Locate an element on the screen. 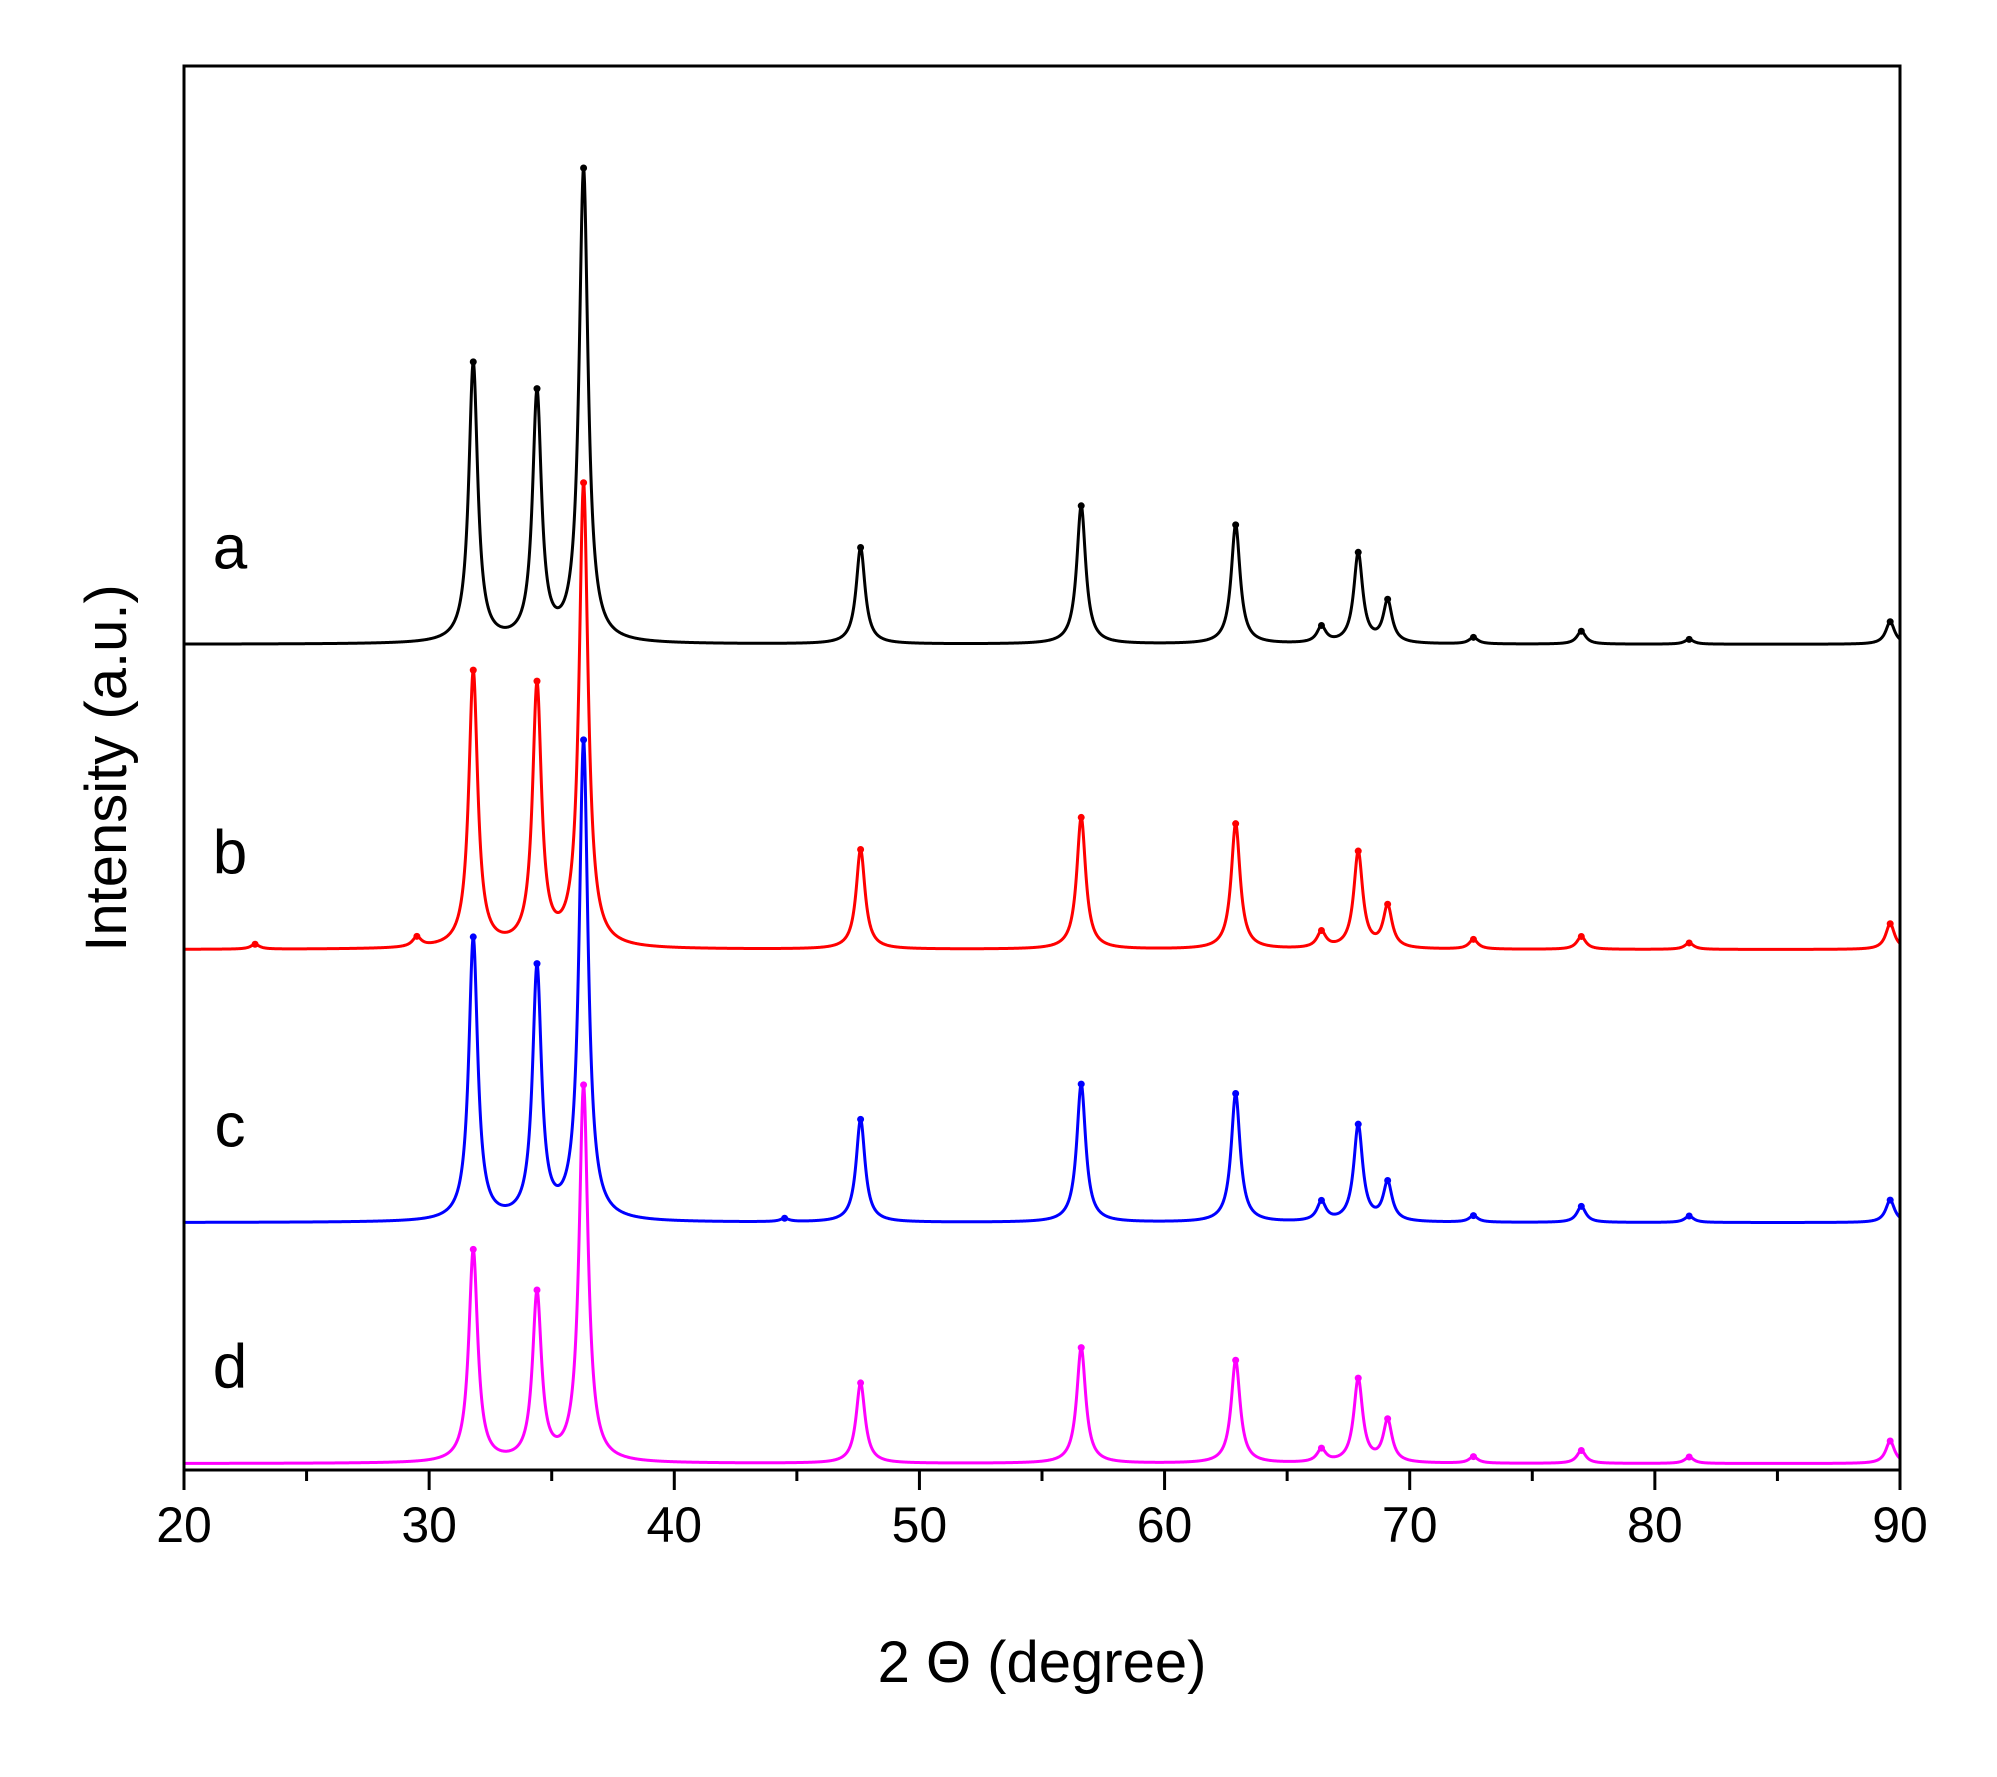 The width and height of the screenshot is (1997, 1777). series-labels: a b c d is located at coordinates (230, 957).